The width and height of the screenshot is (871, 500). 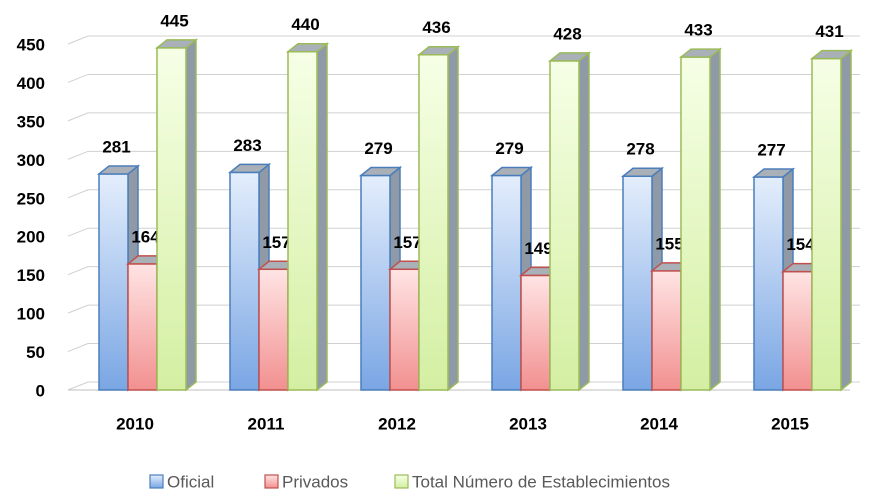 What do you see at coordinates (315, 481) in the screenshot?
I see `legend-label: Privados` at bounding box center [315, 481].